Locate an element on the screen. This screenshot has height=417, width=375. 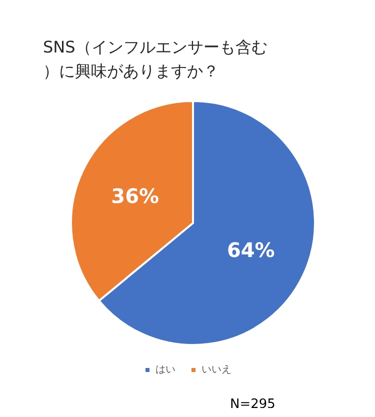
text: N=295 is located at coordinates (253, 404).